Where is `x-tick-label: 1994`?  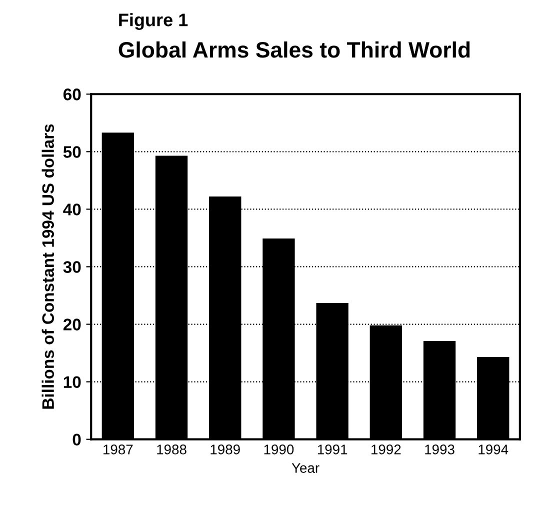
x-tick-label: 1994 is located at coordinates (493, 449).